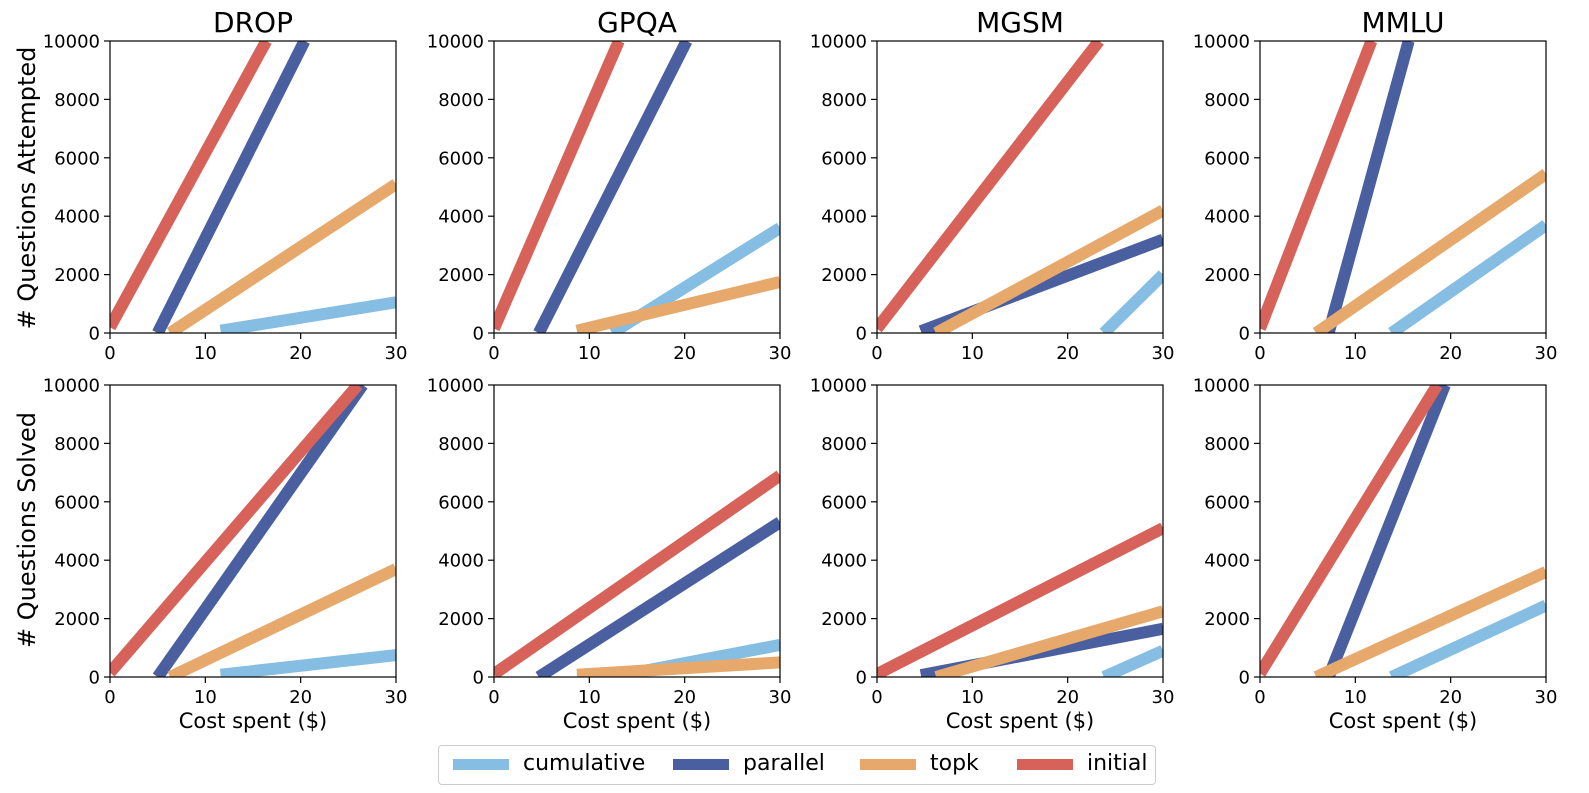 The width and height of the screenshot is (1589, 793). I want to click on series-line-parallel-gpqa-solved, so click(657, 597).